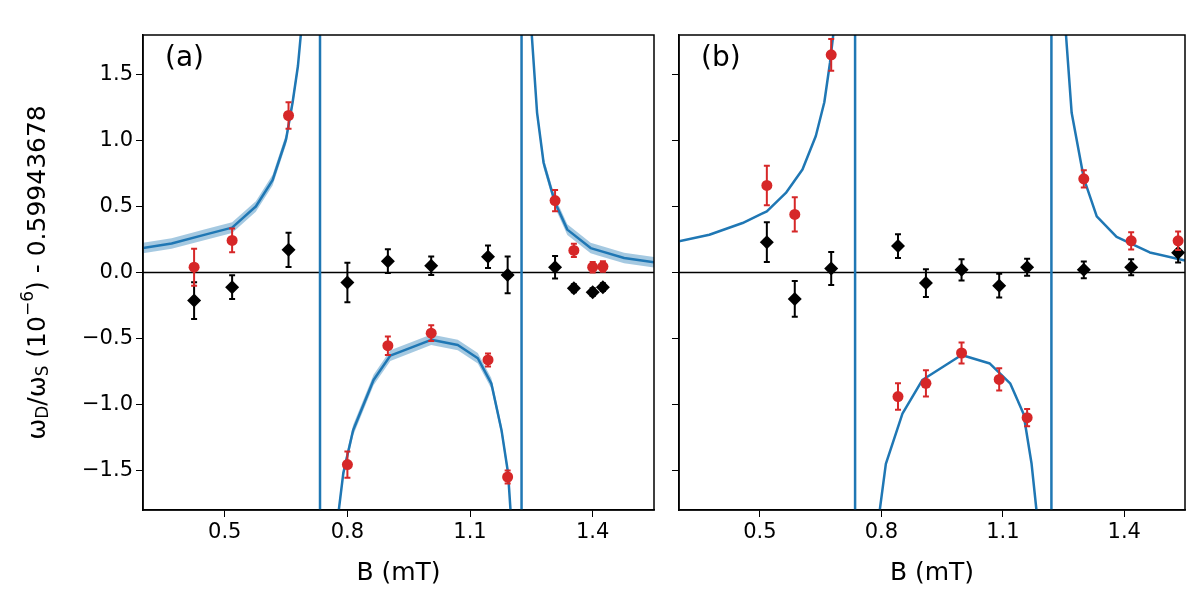  I want to click on y-tick-label: −1.0, so click(107, 402).